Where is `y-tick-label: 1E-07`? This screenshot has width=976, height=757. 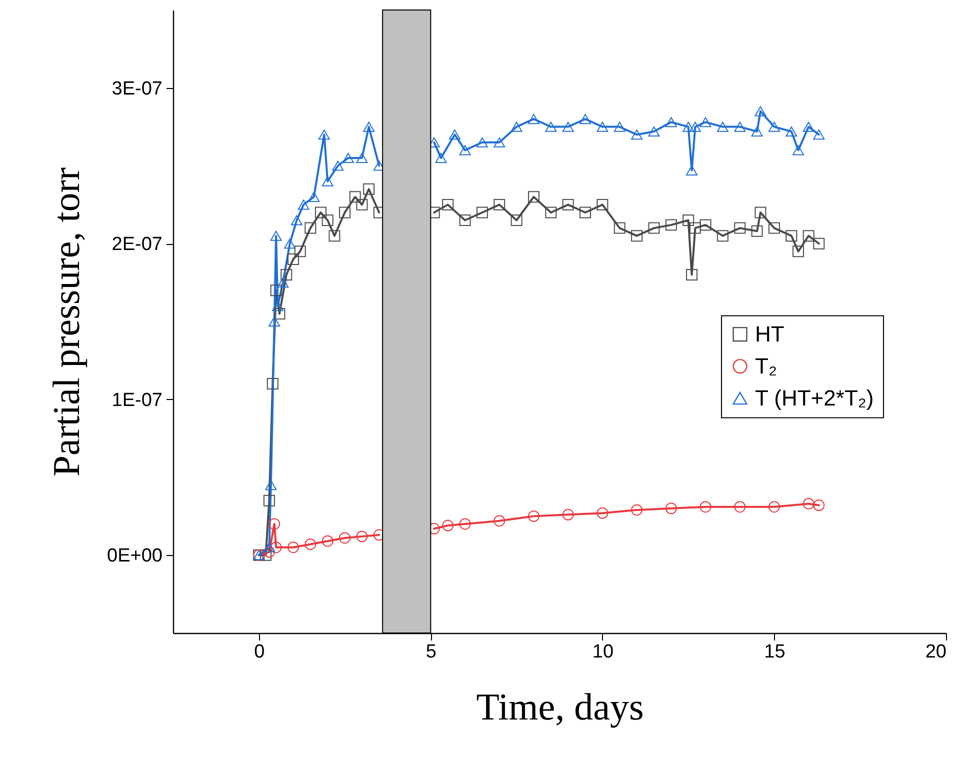
y-tick-label: 1E-07 is located at coordinates (137, 400).